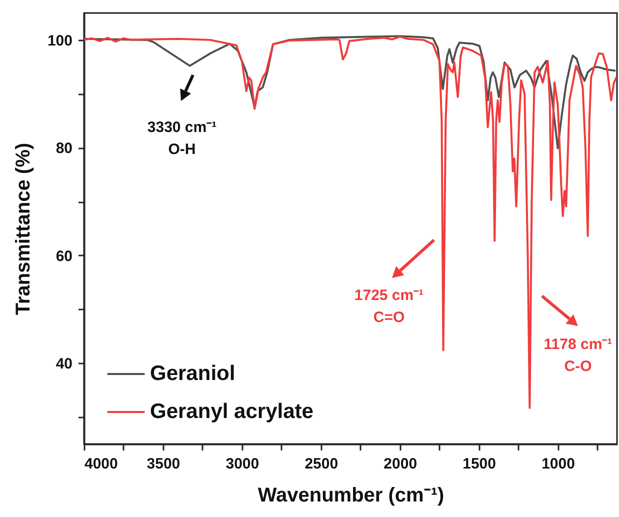 The image size is (619, 517). What do you see at coordinates (243, 464) in the screenshot?
I see `x-tick-label: 3000` at bounding box center [243, 464].